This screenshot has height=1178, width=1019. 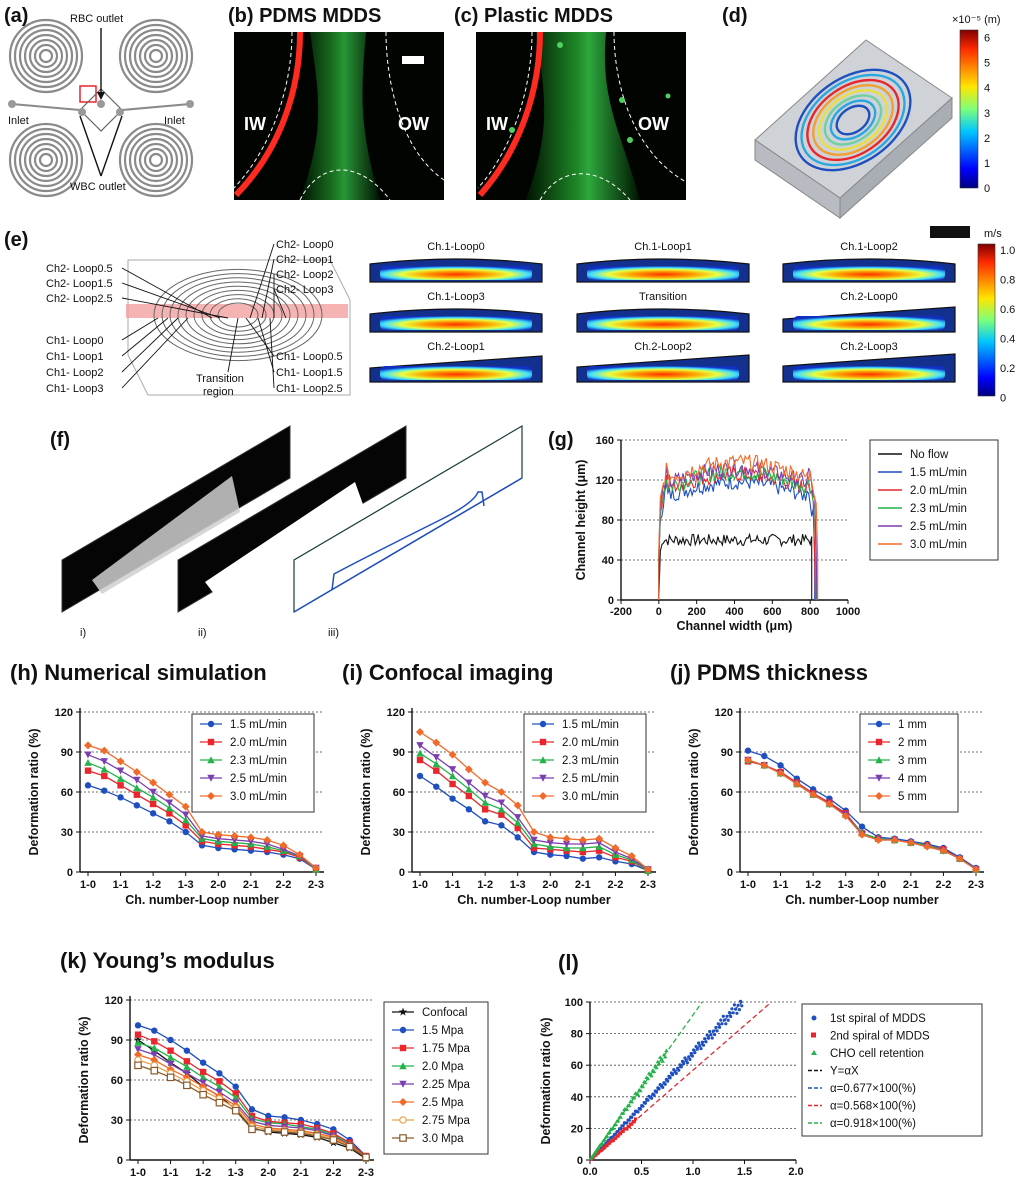 I want to click on legend-label: 4 mm, so click(x=912, y=779).